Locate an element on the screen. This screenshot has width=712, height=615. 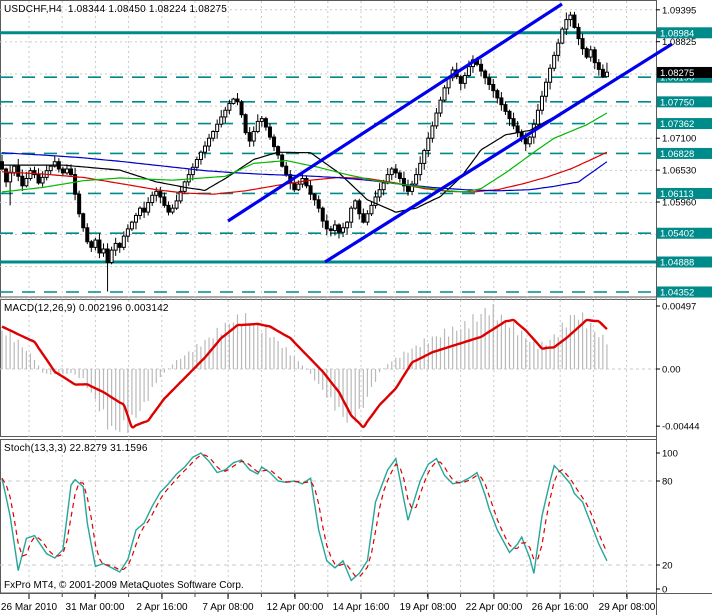
price-level-badge-label: 1.06828 is located at coordinates (677, 154).